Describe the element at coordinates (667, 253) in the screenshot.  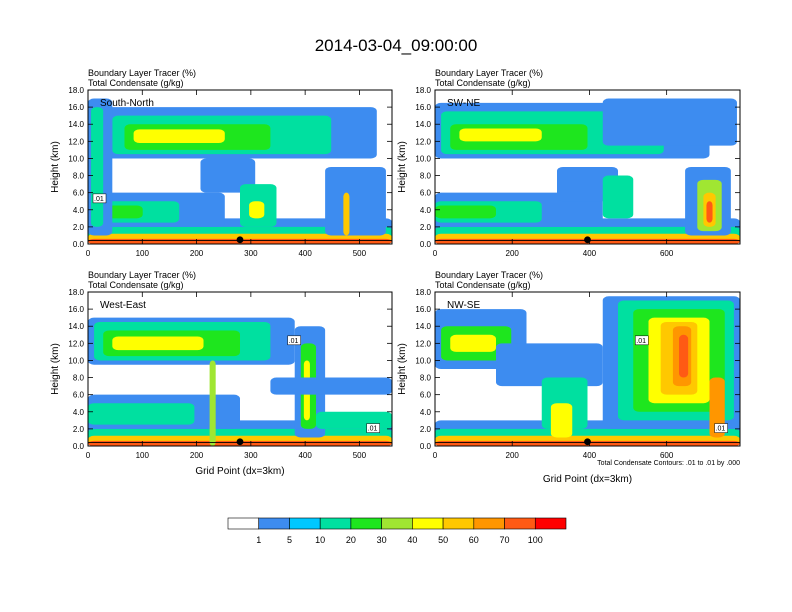
I see `x-tick-label: 600` at that location.